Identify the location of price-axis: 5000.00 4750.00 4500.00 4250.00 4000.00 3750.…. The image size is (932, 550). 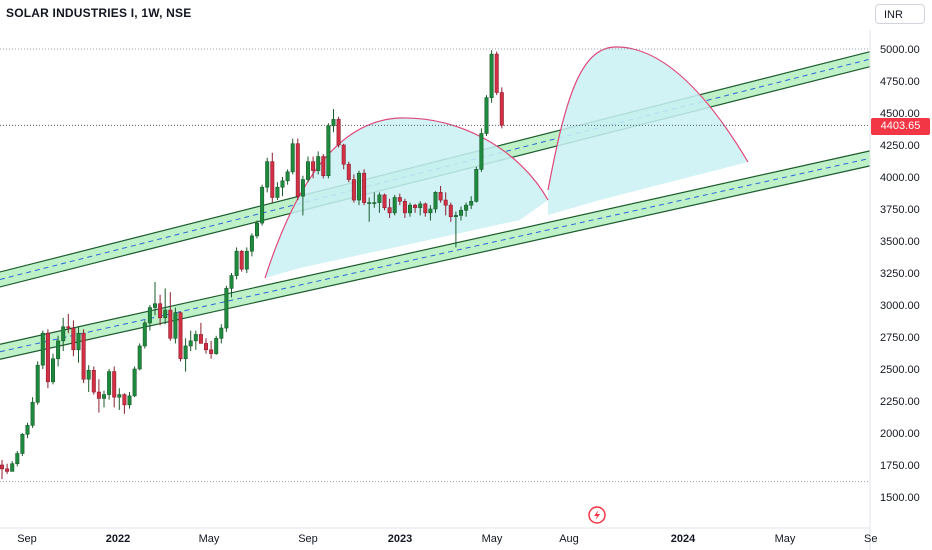
(900, 274).